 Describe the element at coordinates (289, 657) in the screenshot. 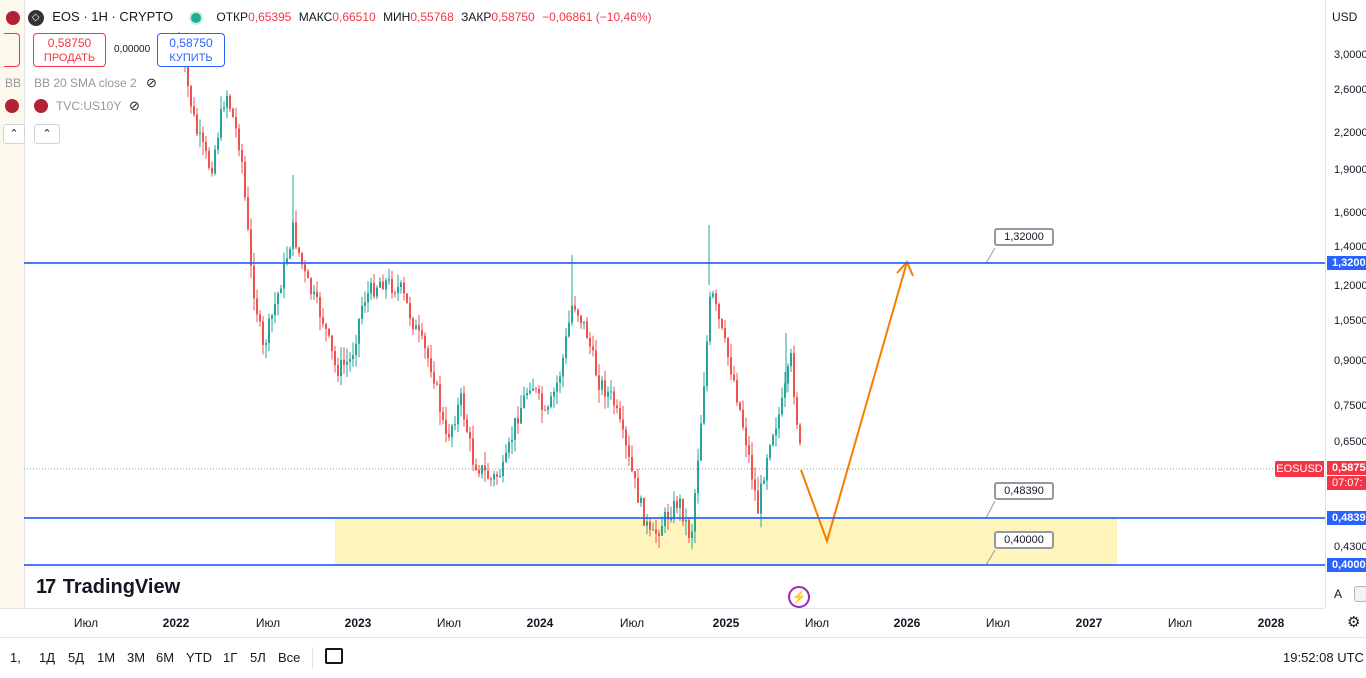

I see `range-all: Все` at that location.